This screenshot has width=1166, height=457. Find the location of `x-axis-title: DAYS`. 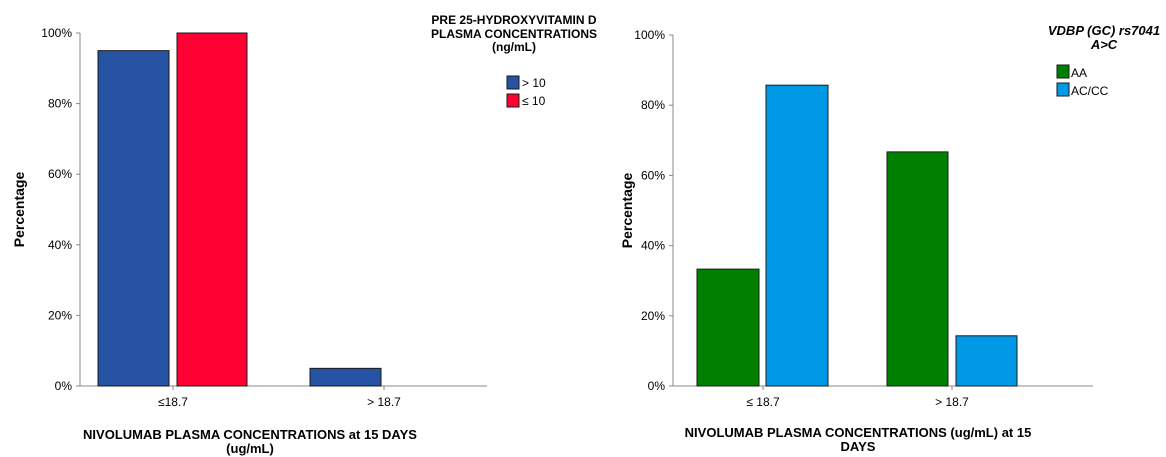

x-axis-title: DAYS is located at coordinates (858, 446).